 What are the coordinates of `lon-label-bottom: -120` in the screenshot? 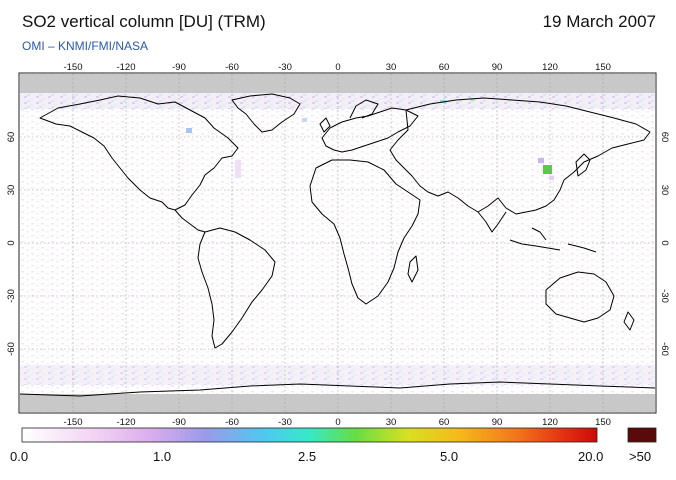 It's located at (125, 422).